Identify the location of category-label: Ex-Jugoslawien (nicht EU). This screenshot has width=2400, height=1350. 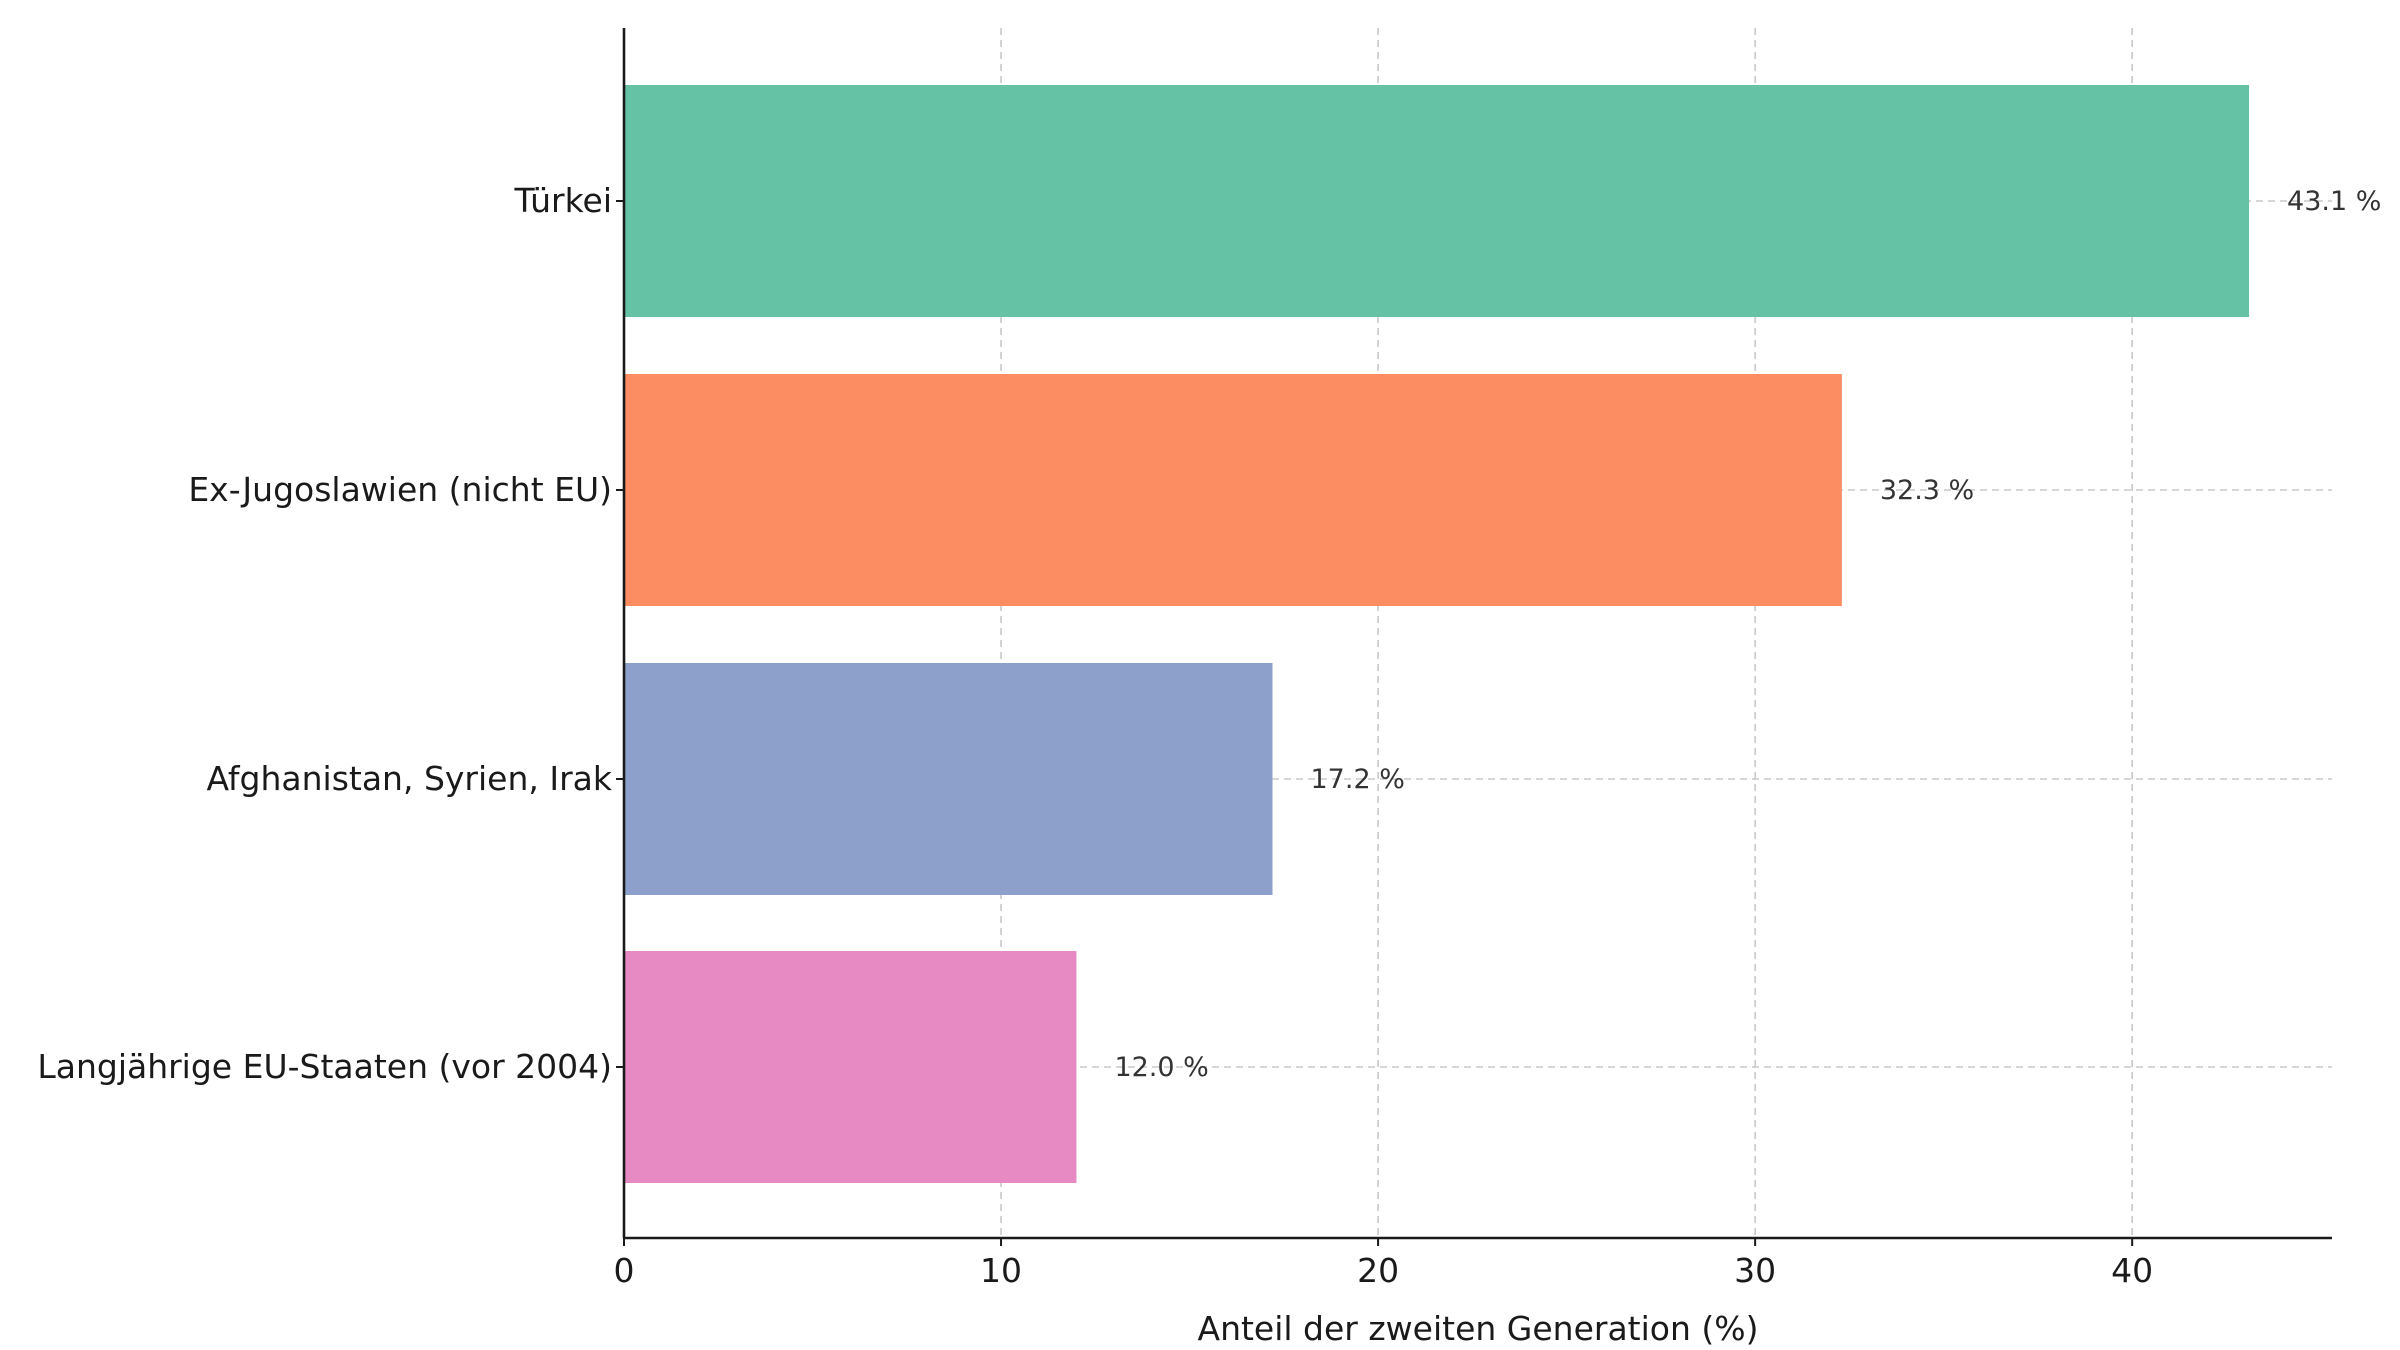
(400, 489).